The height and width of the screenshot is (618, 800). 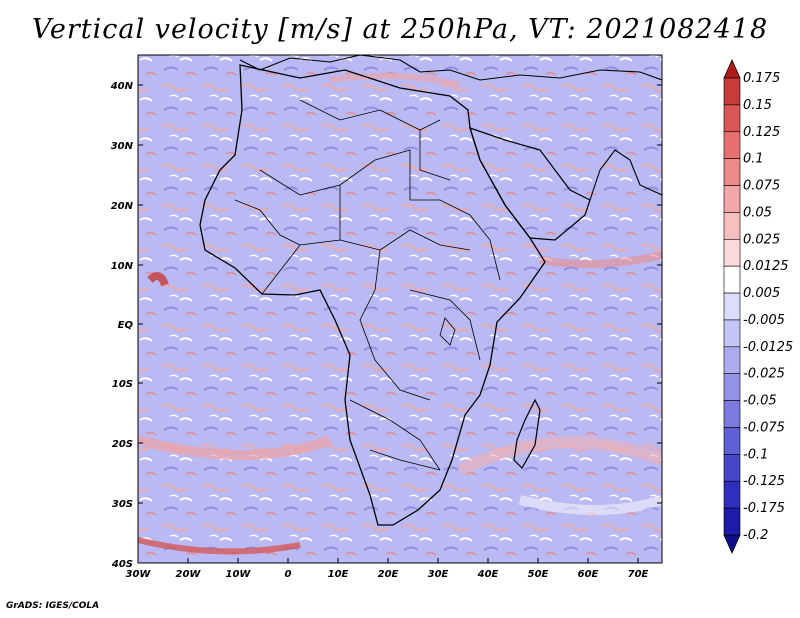 What do you see at coordinates (450, 68) in the screenshot?
I see `europe-coastline` at bounding box center [450, 68].